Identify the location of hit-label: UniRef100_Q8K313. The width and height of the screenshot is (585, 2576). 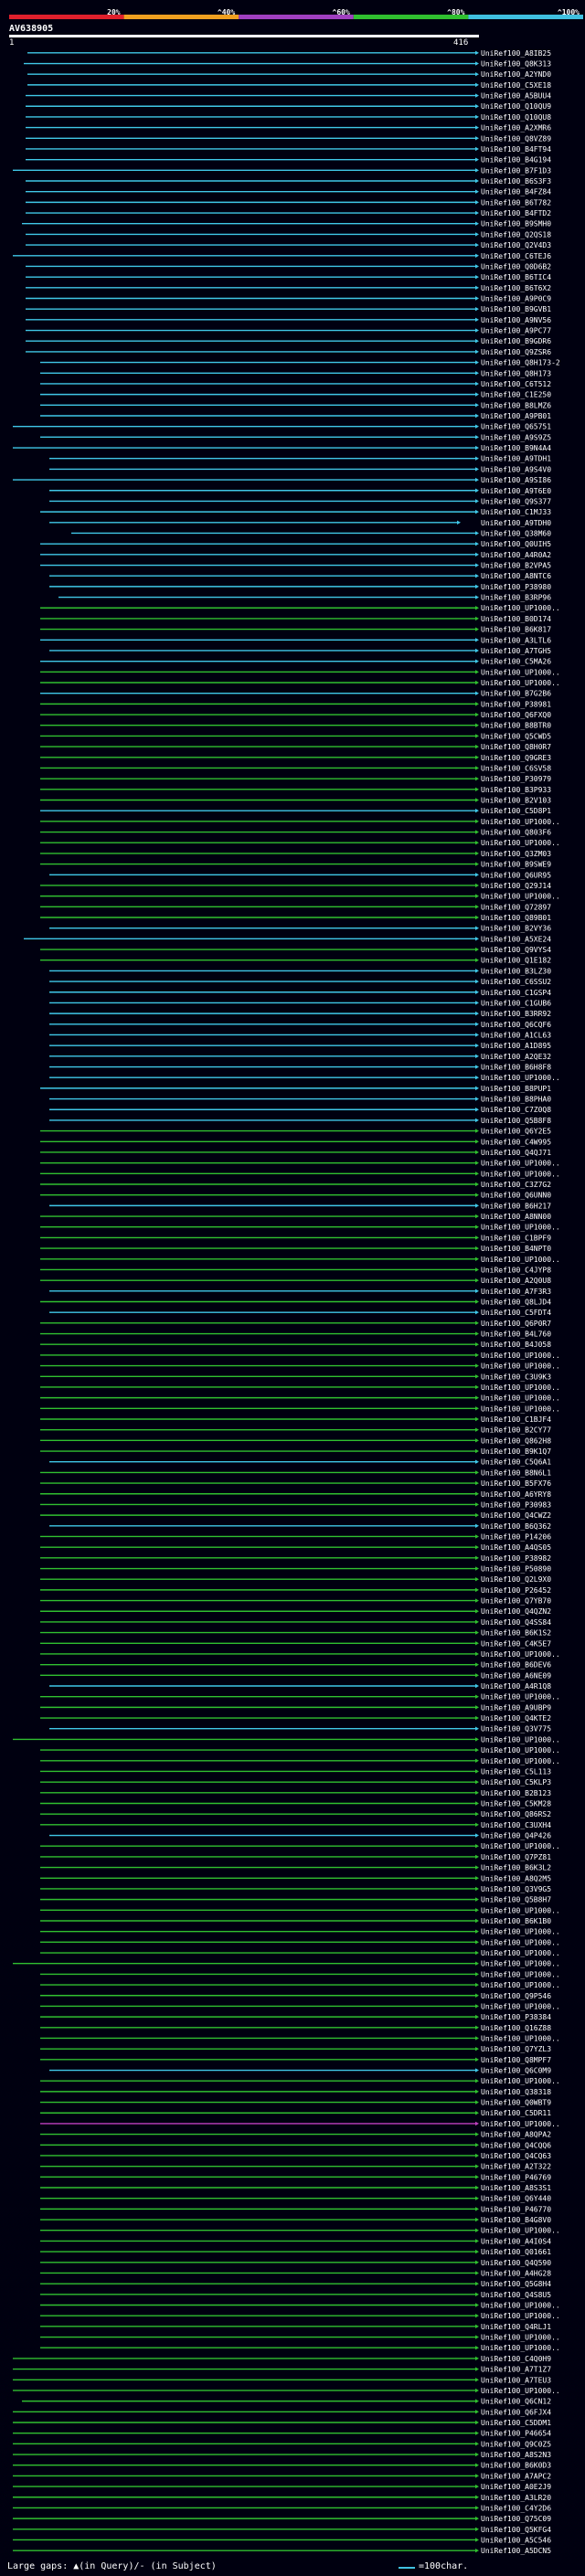
(516, 64).